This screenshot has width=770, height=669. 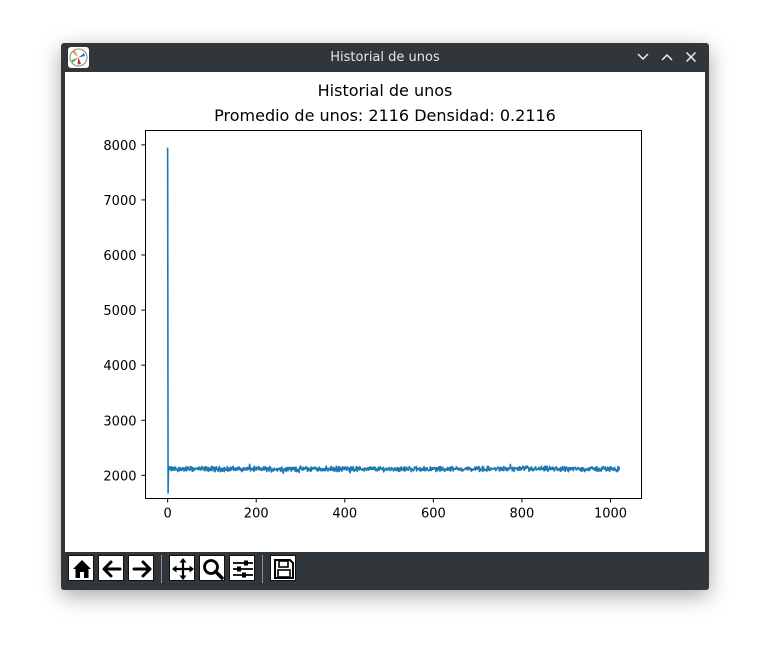 What do you see at coordinates (691, 57) in the screenshot?
I see `close-icon` at bounding box center [691, 57].